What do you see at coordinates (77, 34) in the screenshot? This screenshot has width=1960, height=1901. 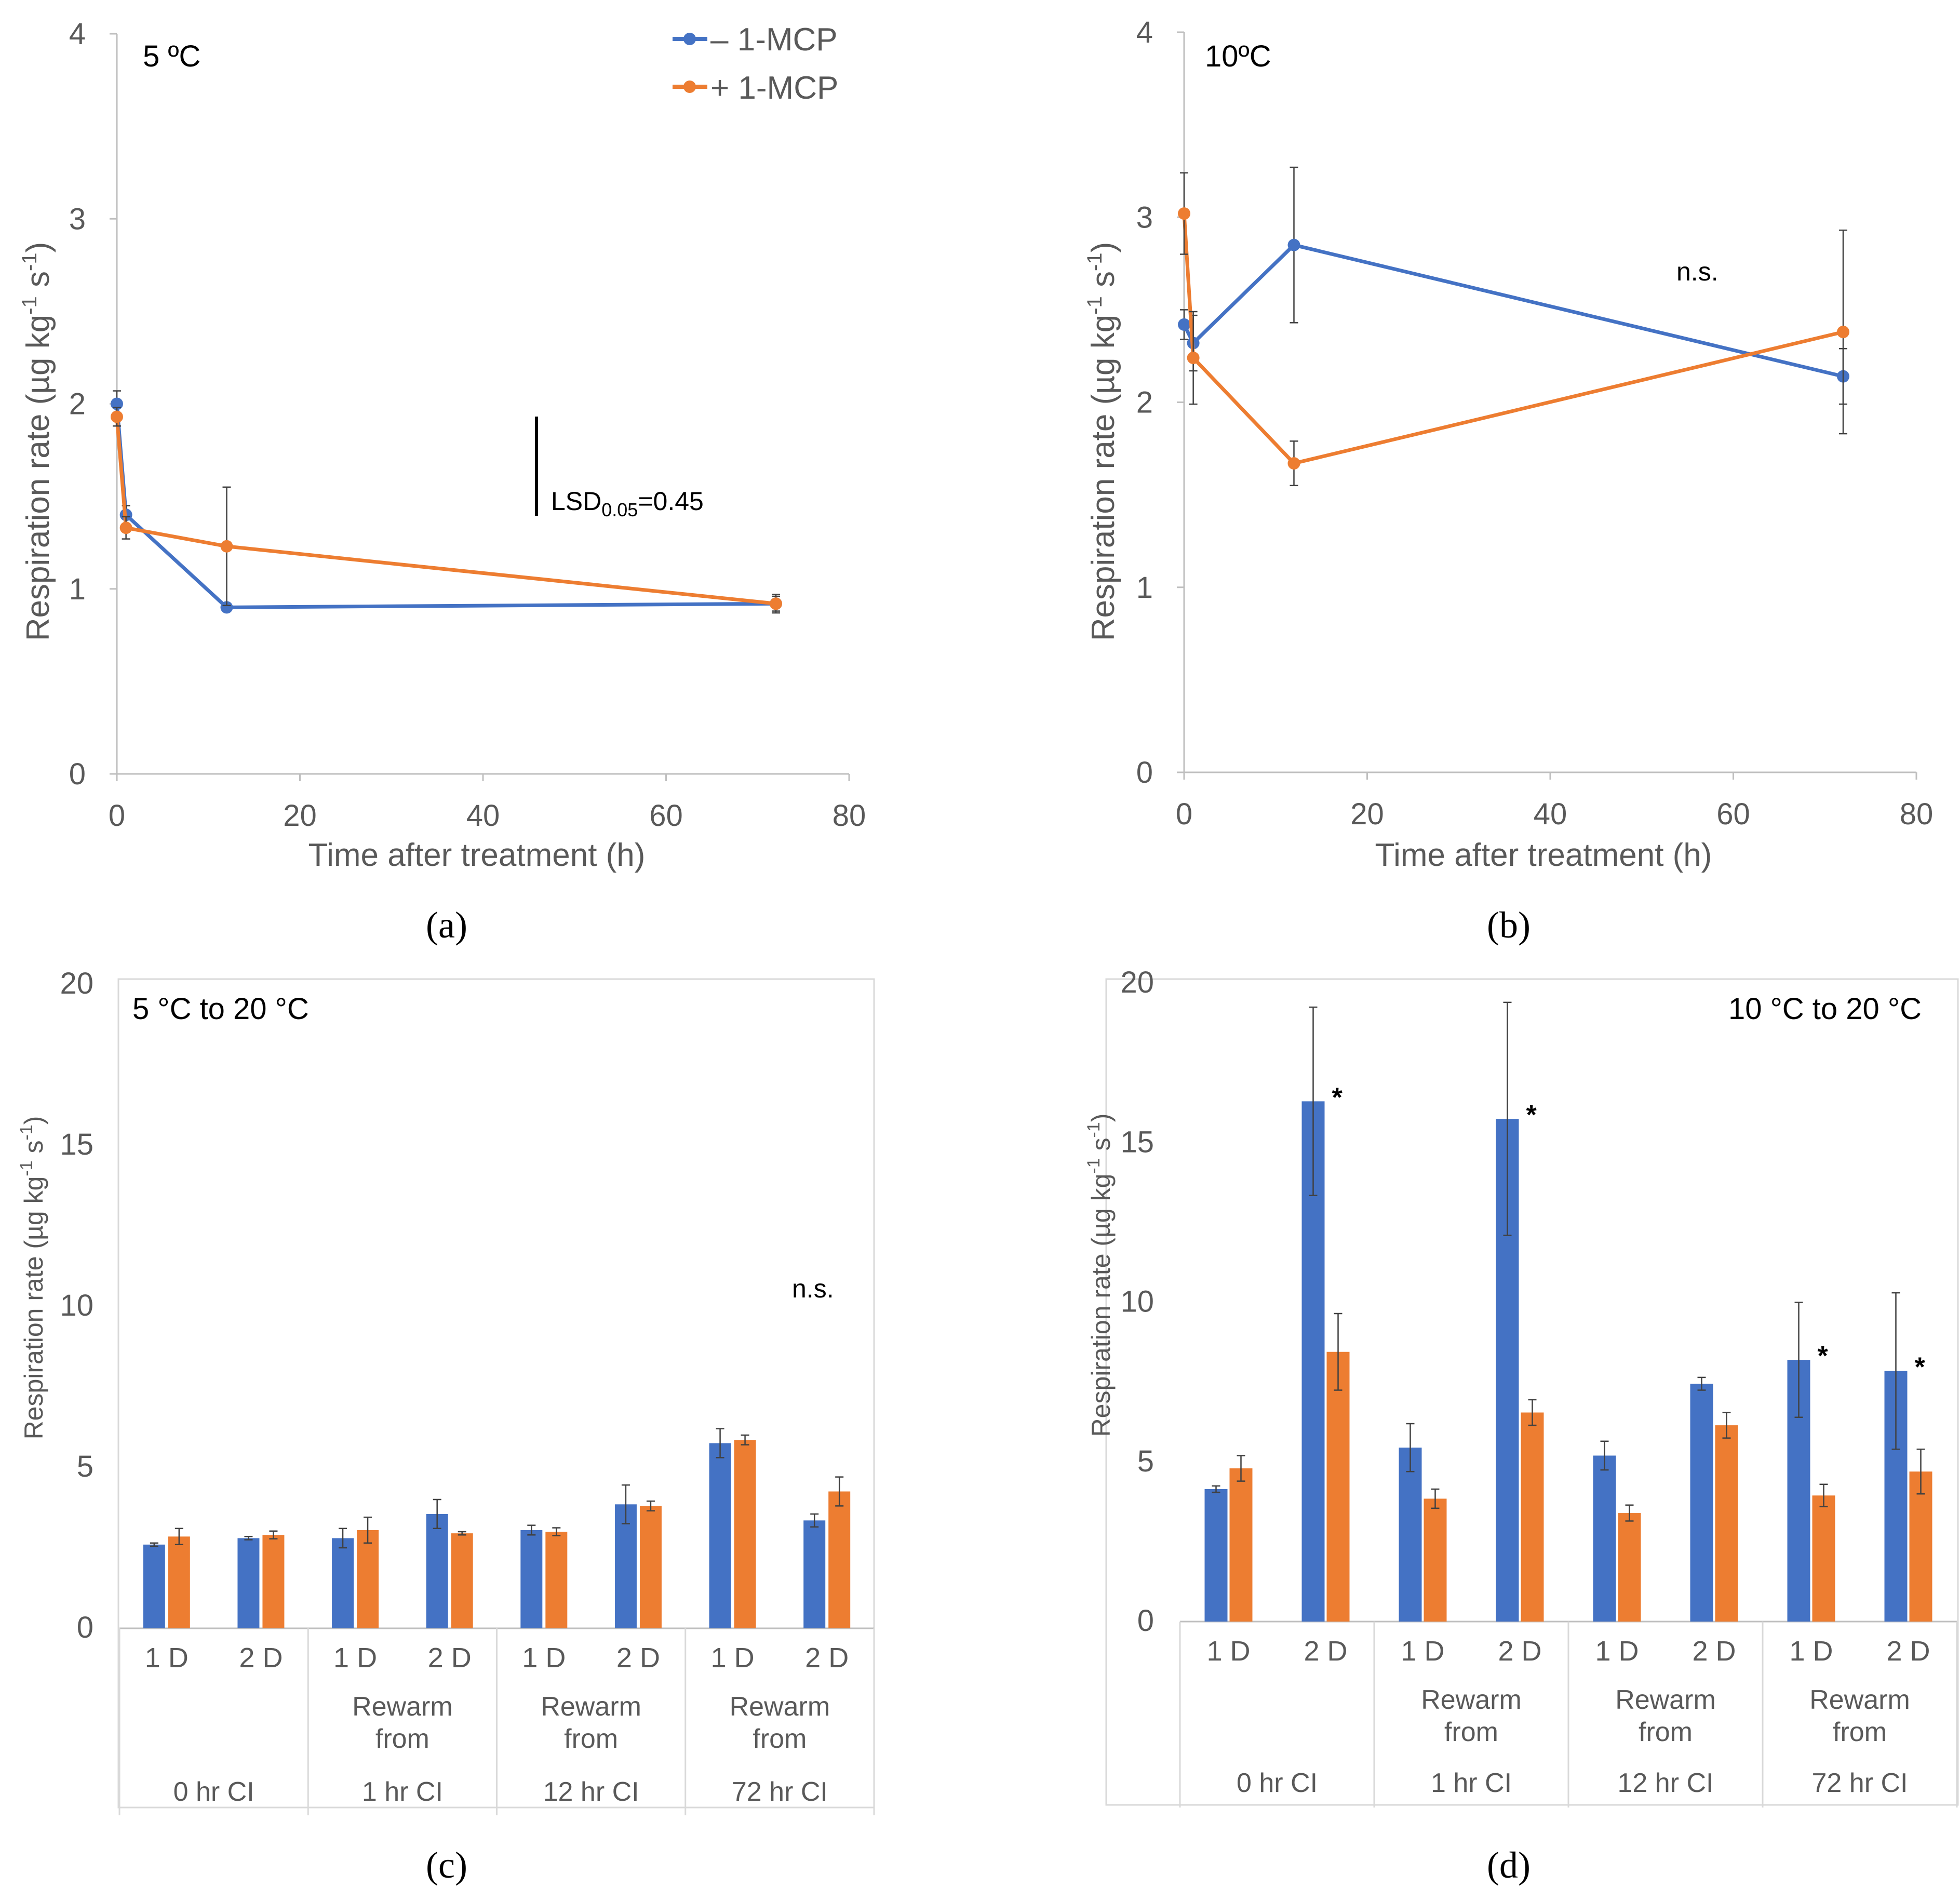 I see `y-tick-label: 4` at bounding box center [77, 34].